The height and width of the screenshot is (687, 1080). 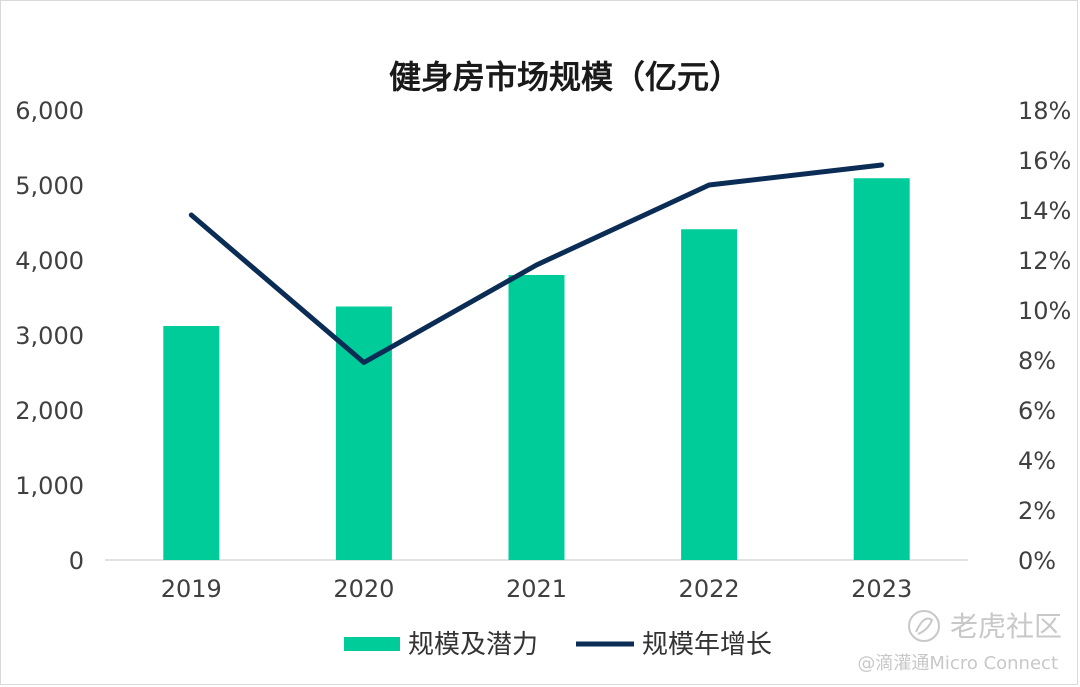 What do you see at coordinates (1044, 111) in the screenshot?
I see `right-tick-label: 18%` at bounding box center [1044, 111].